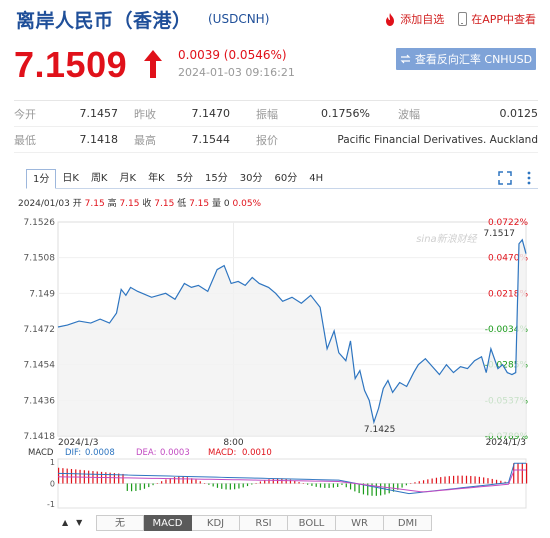 This screenshot has height=538, width=550. What do you see at coordinates (70, 178) in the screenshot?
I see `tab-period: 日K` at bounding box center [70, 178].